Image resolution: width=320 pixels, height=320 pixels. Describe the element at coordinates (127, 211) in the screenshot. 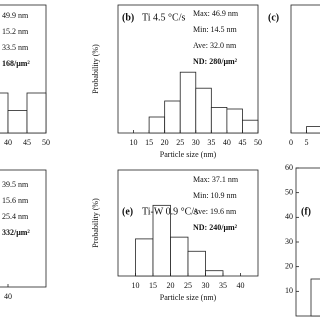

I see `panel-label: (e)` at that location.